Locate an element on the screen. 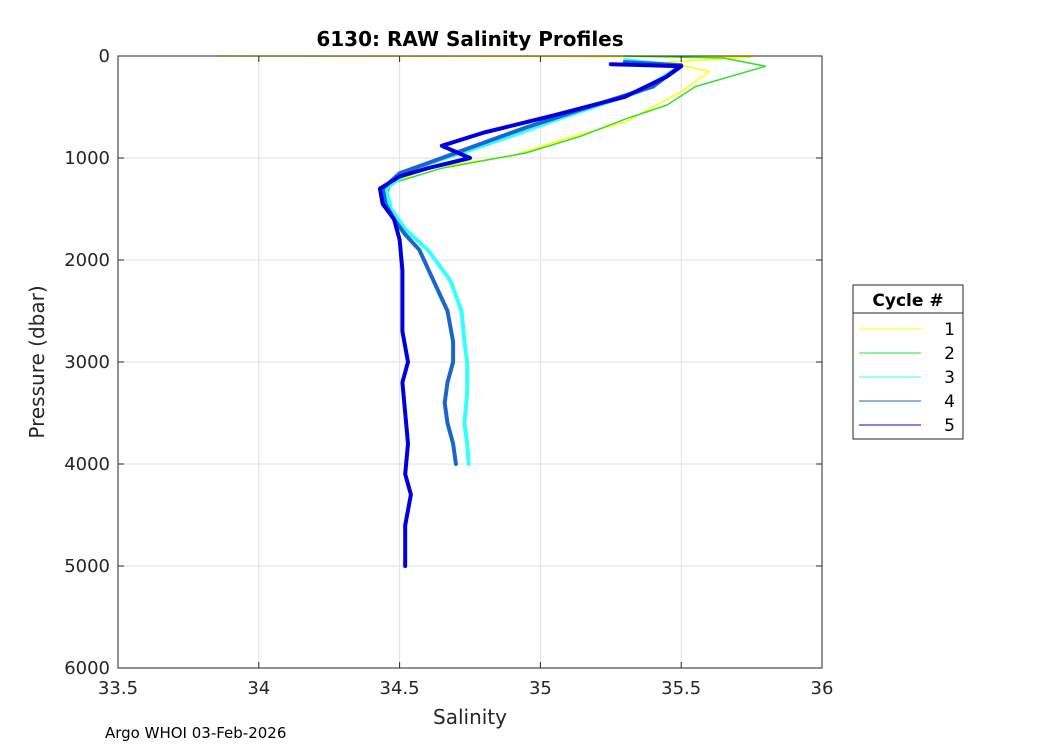 This screenshot has height=750, width=1050. legend-box is located at coordinates (908, 362).